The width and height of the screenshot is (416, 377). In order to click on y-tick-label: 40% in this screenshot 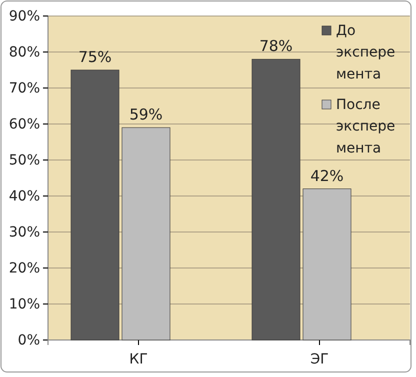, I will do `click(24, 196)`.